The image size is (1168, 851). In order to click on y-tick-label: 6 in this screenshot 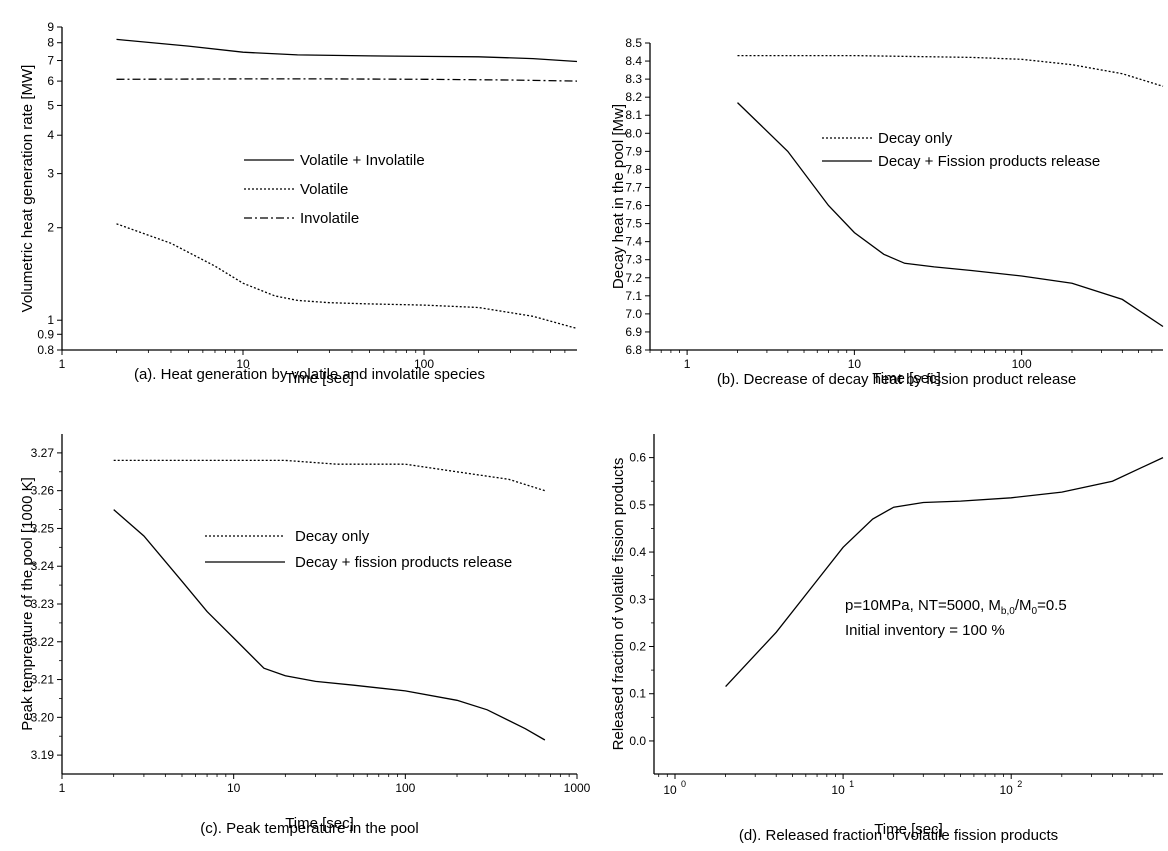, I will do `click(50, 81)`.